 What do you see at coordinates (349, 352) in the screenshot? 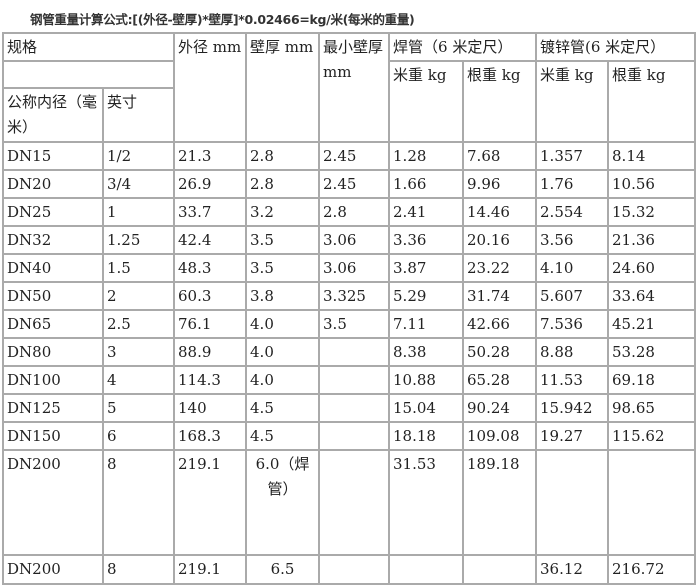
I see `table-row: DN80 3 88.9 4.0 8.38 50.28 8.88 53.28` at bounding box center [349, 352].